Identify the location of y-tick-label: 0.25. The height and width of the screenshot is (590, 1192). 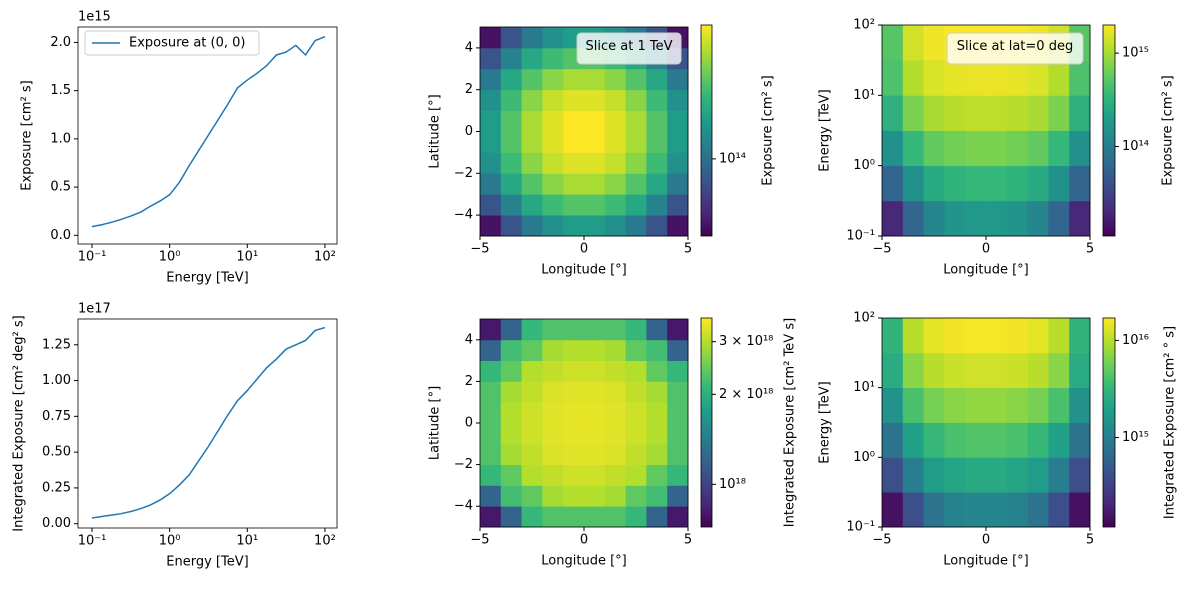
(56, 487).